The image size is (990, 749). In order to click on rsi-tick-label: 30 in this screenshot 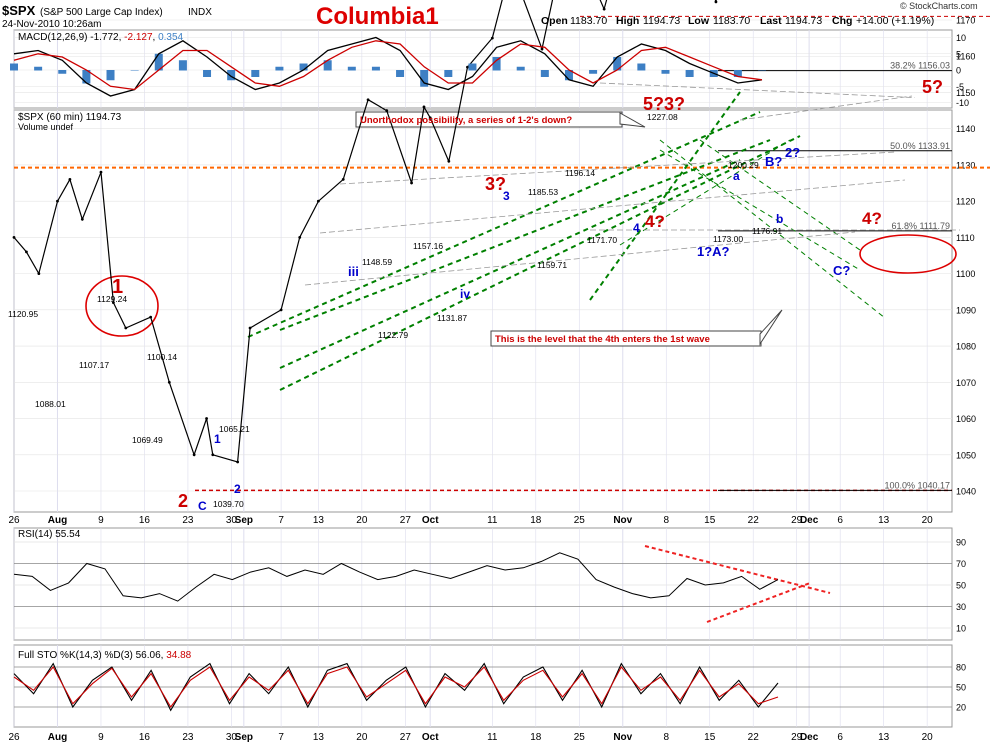, I will do `click(961, 607)`.